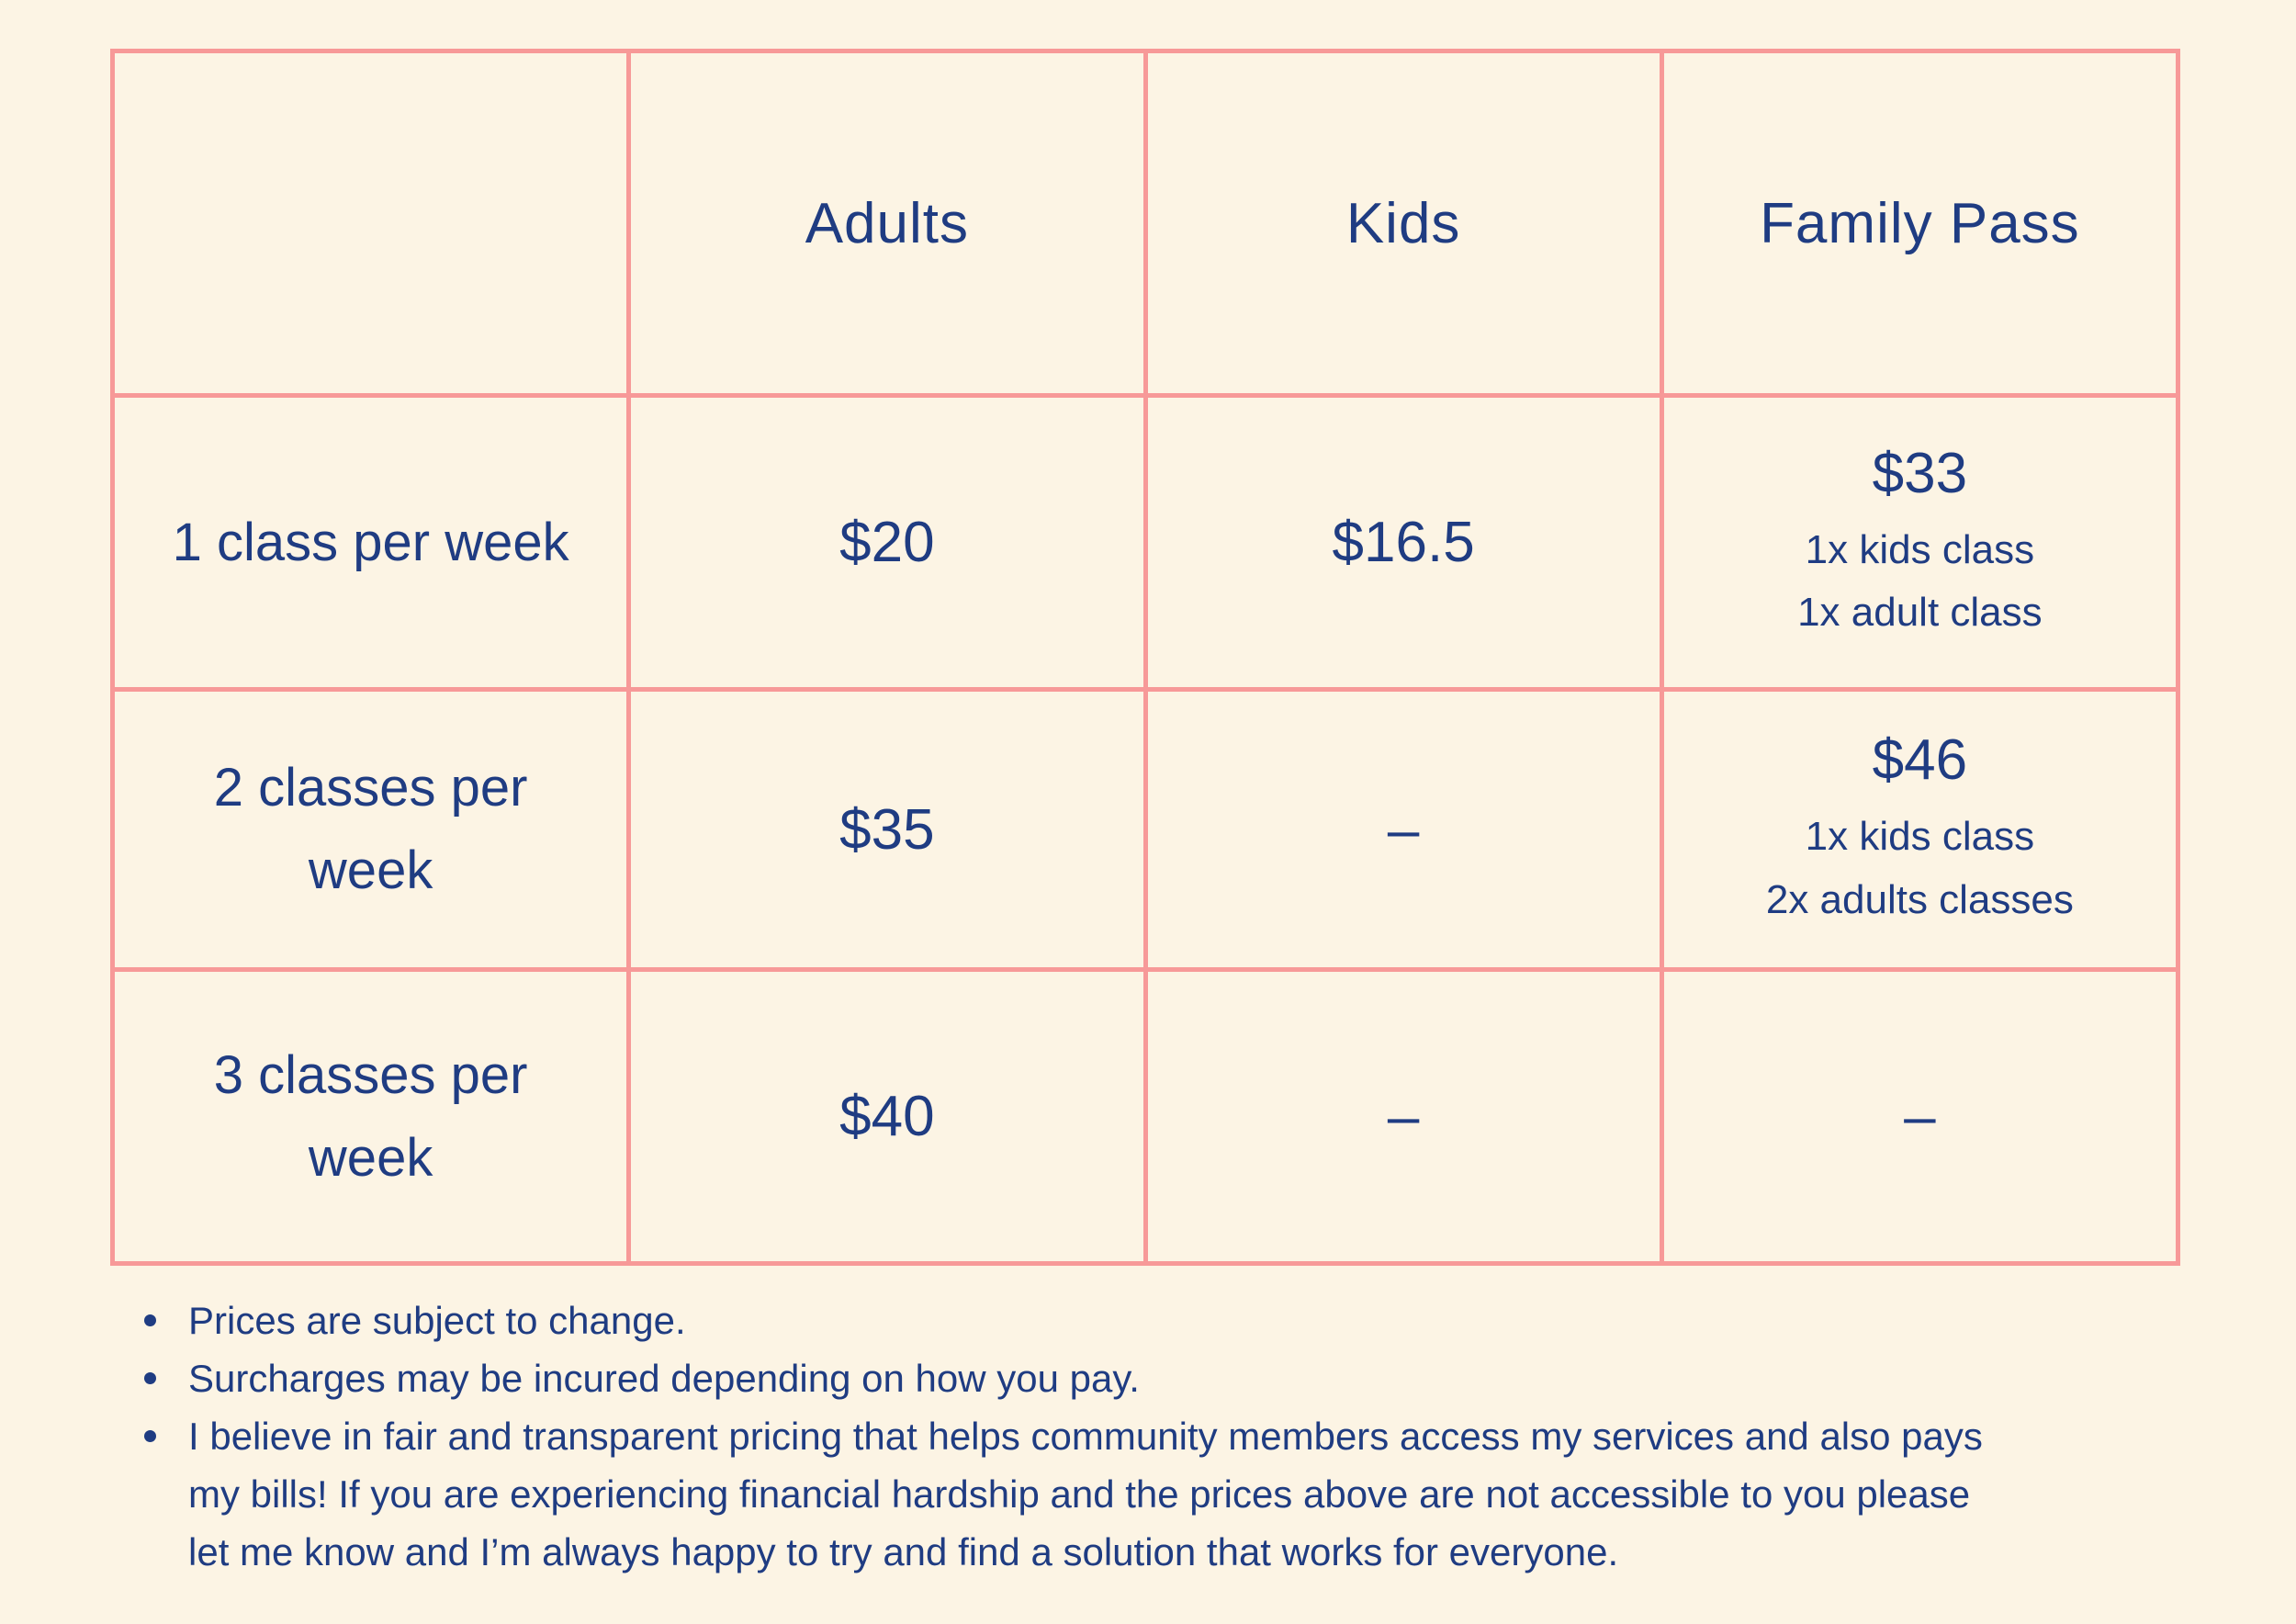 The image size is (2296, 1624). I want to click on header-cell-adults: Adults, so click(887, 223).